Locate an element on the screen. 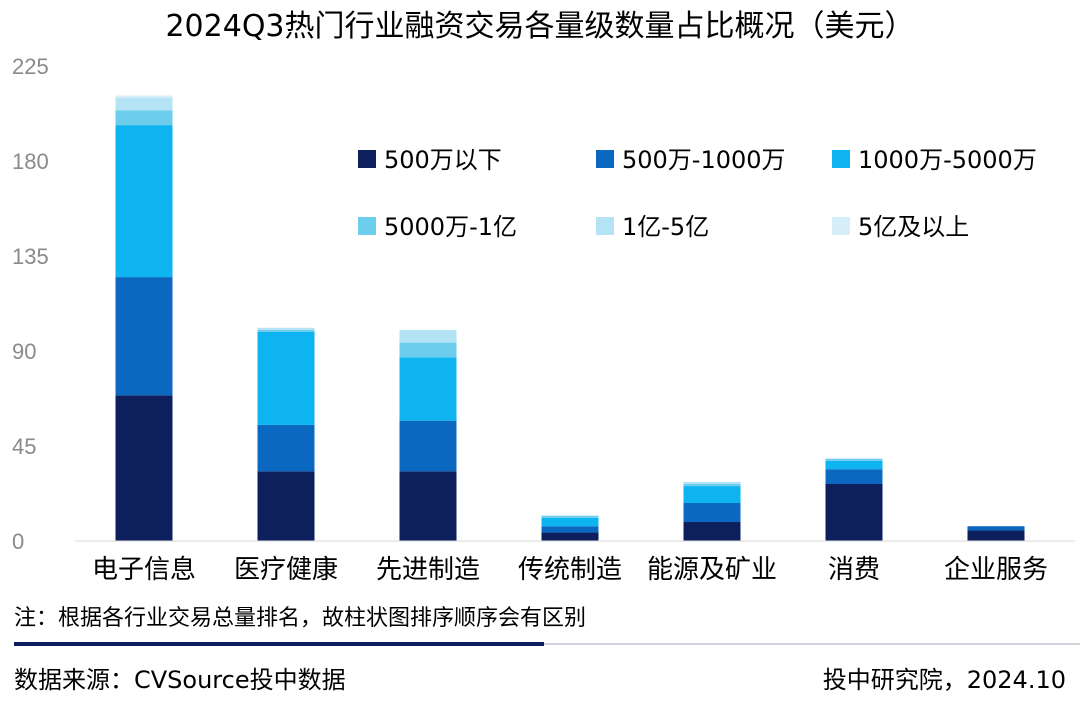  x-tick-label: 先进制造 is located at coordinates (428, 570).